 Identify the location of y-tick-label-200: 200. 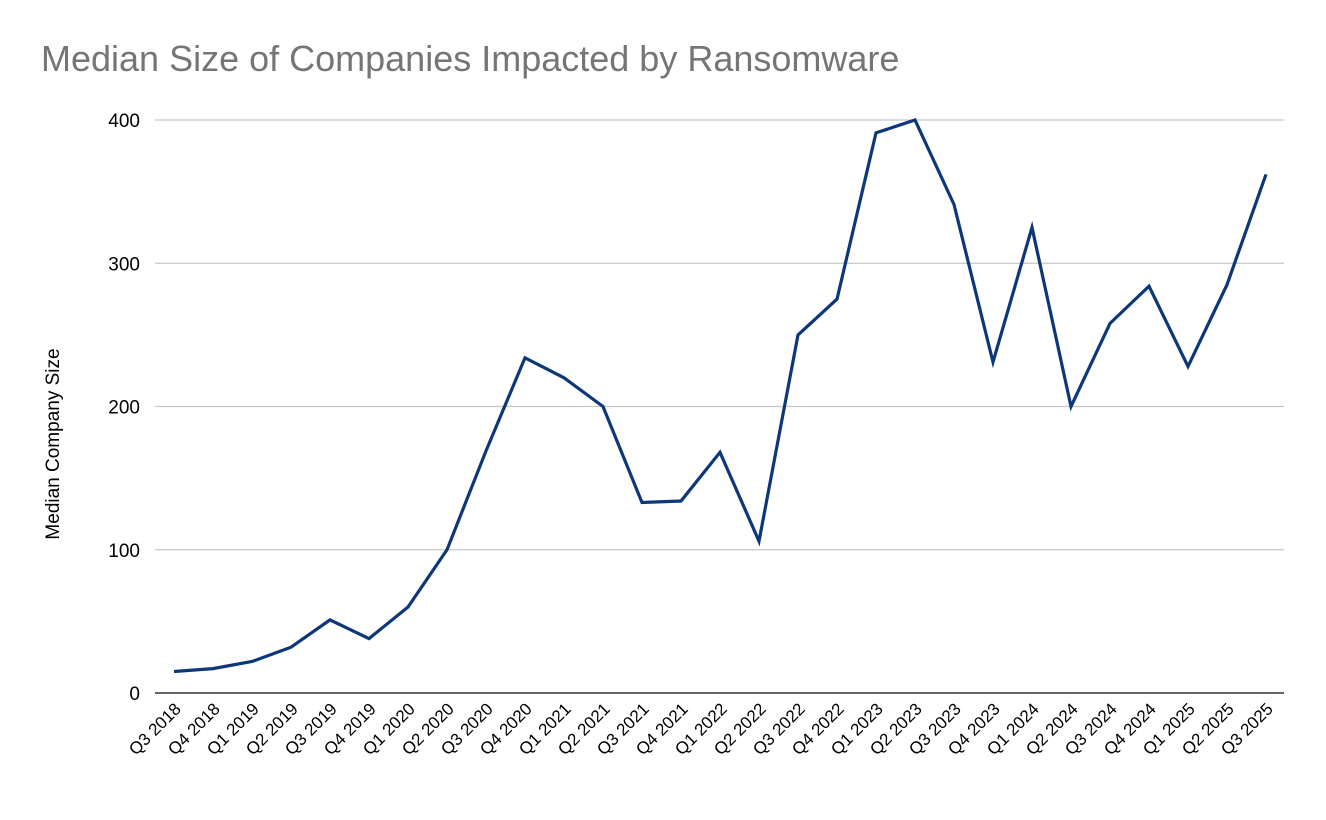
(124, 408).